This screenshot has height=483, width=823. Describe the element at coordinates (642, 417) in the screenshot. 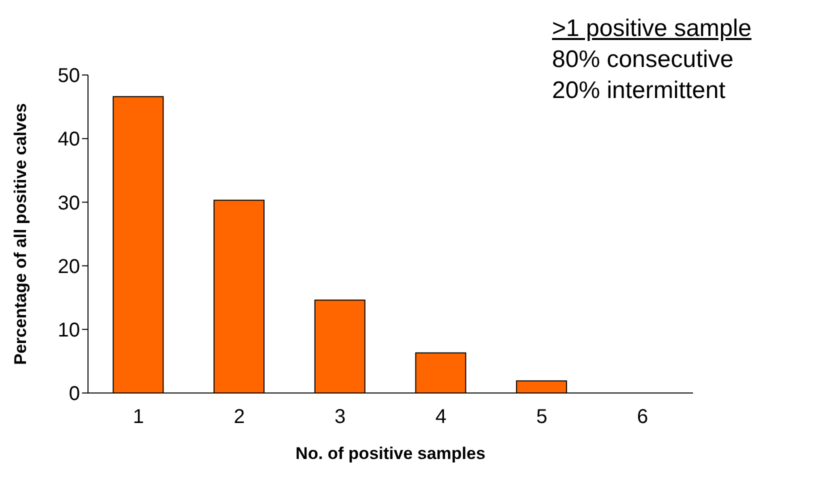

I see `x-tick-label: 6` at that location.